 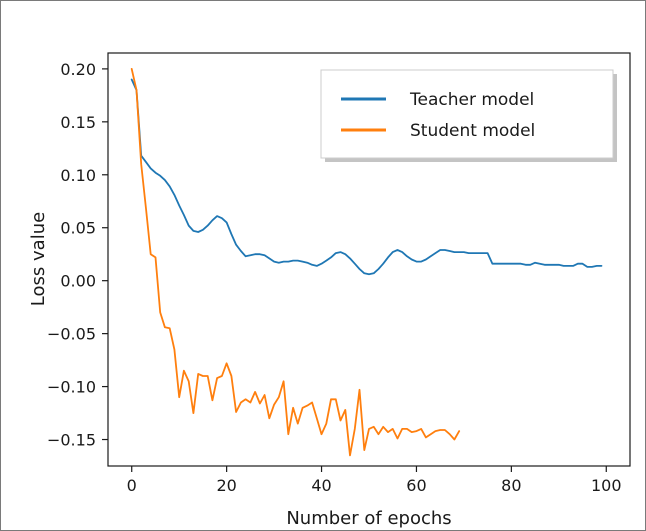 I want to click on y-tick-label: 0.10, so click(x=78, y=175).